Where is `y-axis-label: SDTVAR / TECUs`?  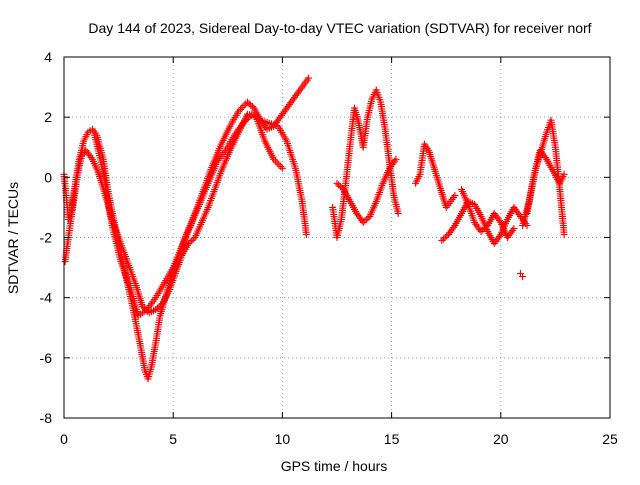
y-axis-label: SDTVAR / TECUs is located at coordinates (13, 238).